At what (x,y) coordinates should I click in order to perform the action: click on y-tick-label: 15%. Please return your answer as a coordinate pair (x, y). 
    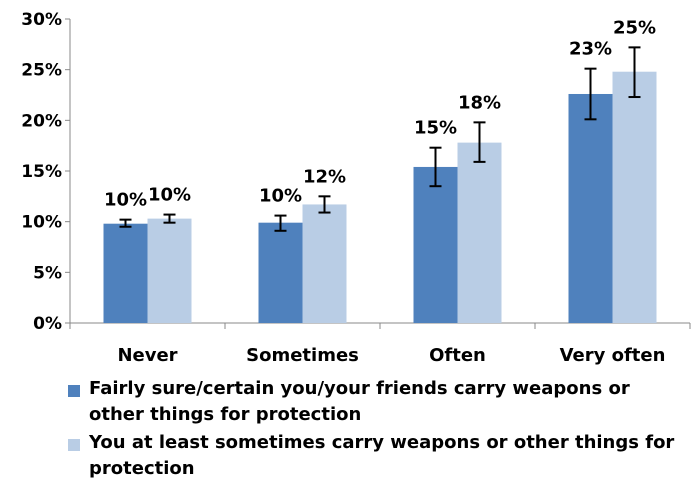
    Looking at the image, I should click on (41, 172).